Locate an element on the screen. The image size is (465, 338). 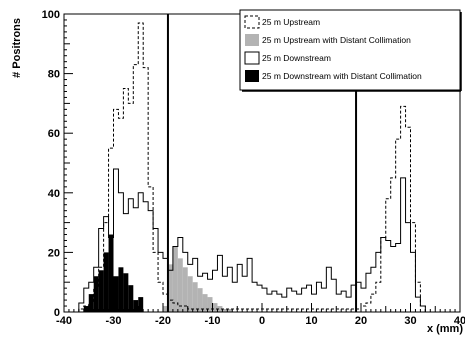
legend-entry: 25 m Downstream with Distant Collimation is located at coordinates (333, 76).